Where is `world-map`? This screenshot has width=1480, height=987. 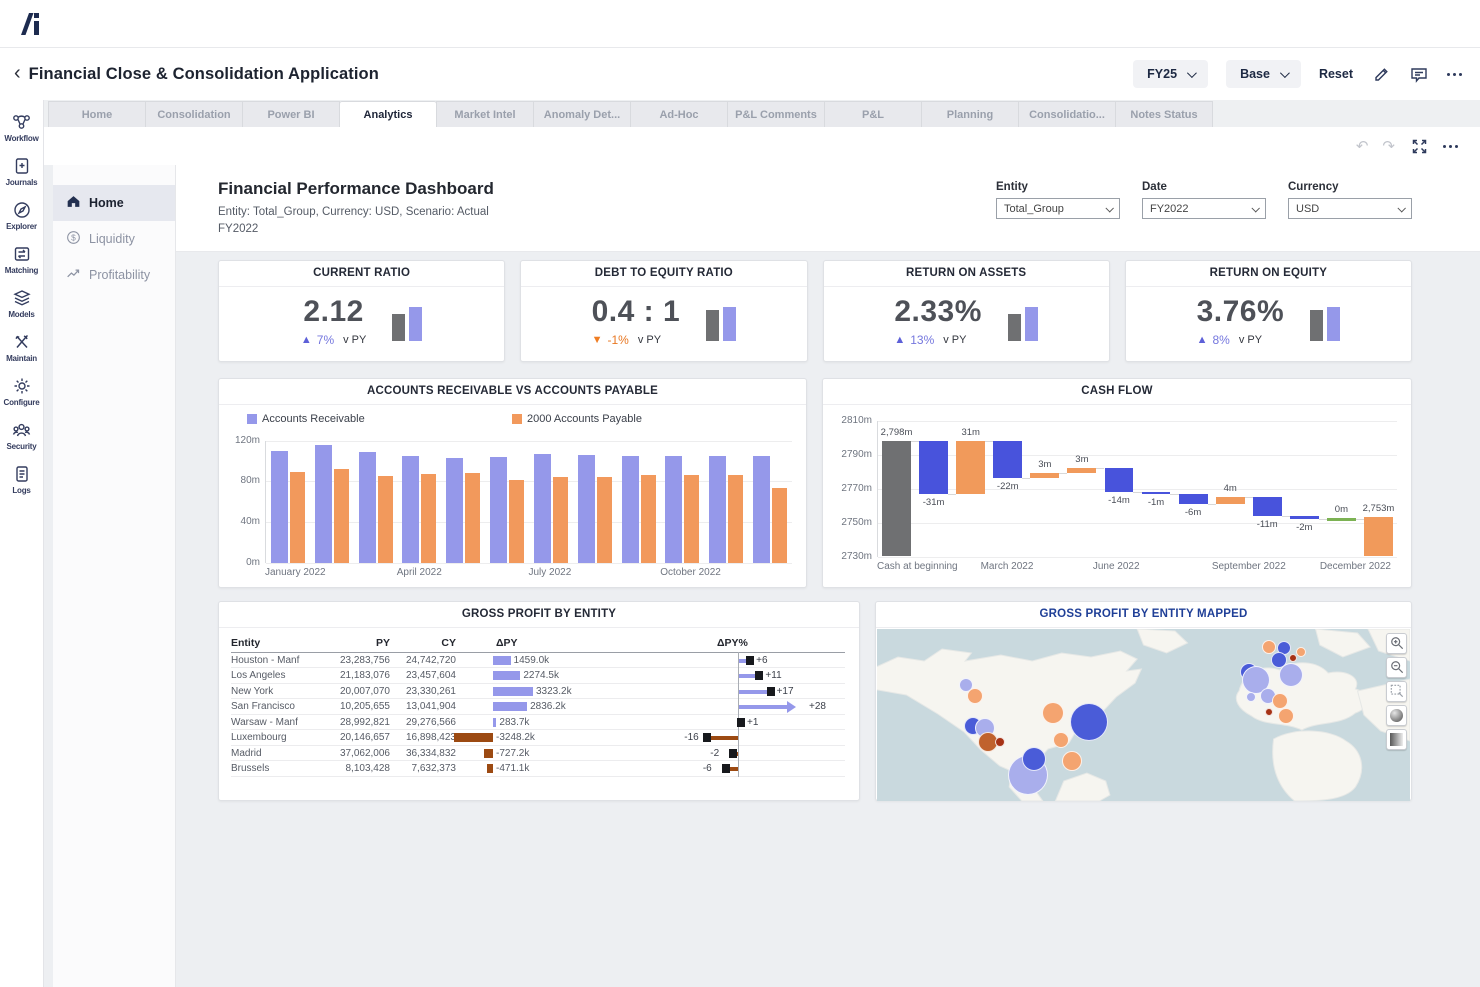
world-map is located at coordinates (1143, 714).